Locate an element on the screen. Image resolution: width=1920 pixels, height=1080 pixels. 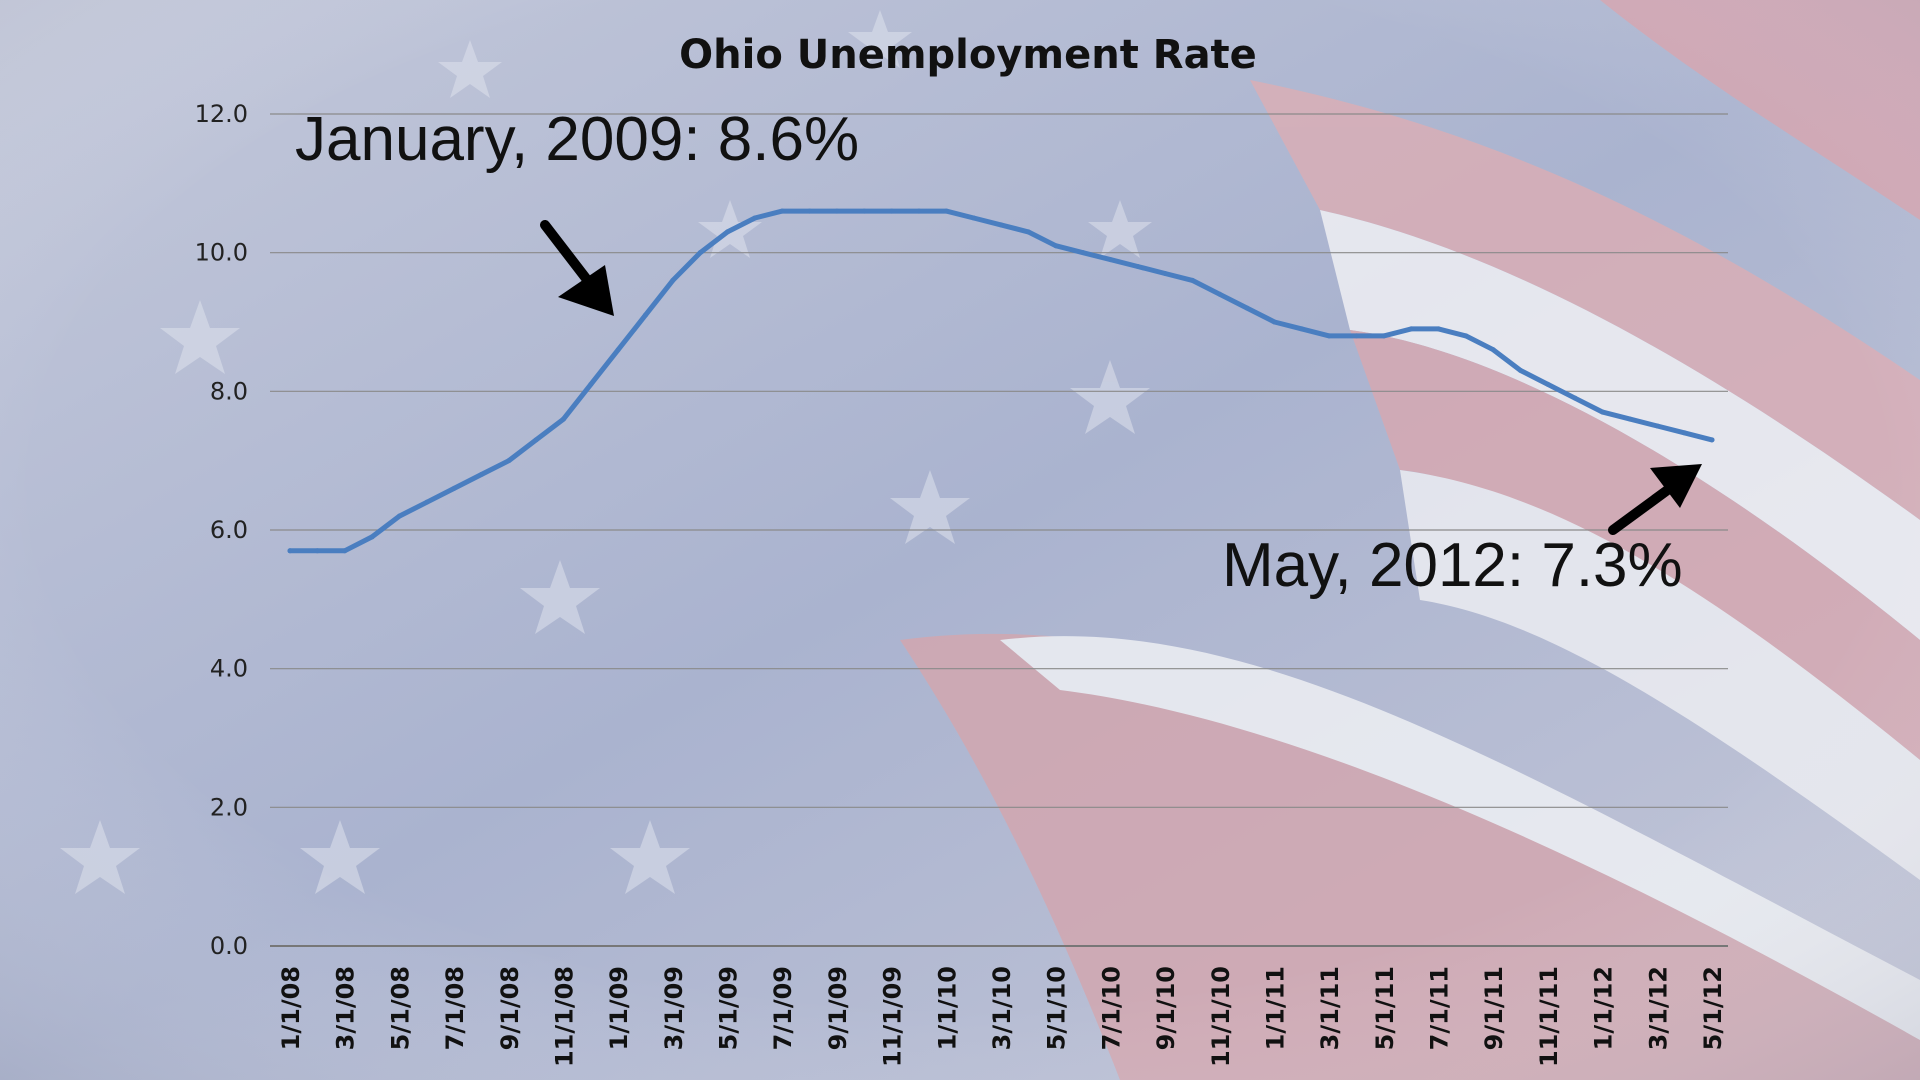
annotation-may-2012: May, 2012: 7.3% is located at coordinates (1452, 565).